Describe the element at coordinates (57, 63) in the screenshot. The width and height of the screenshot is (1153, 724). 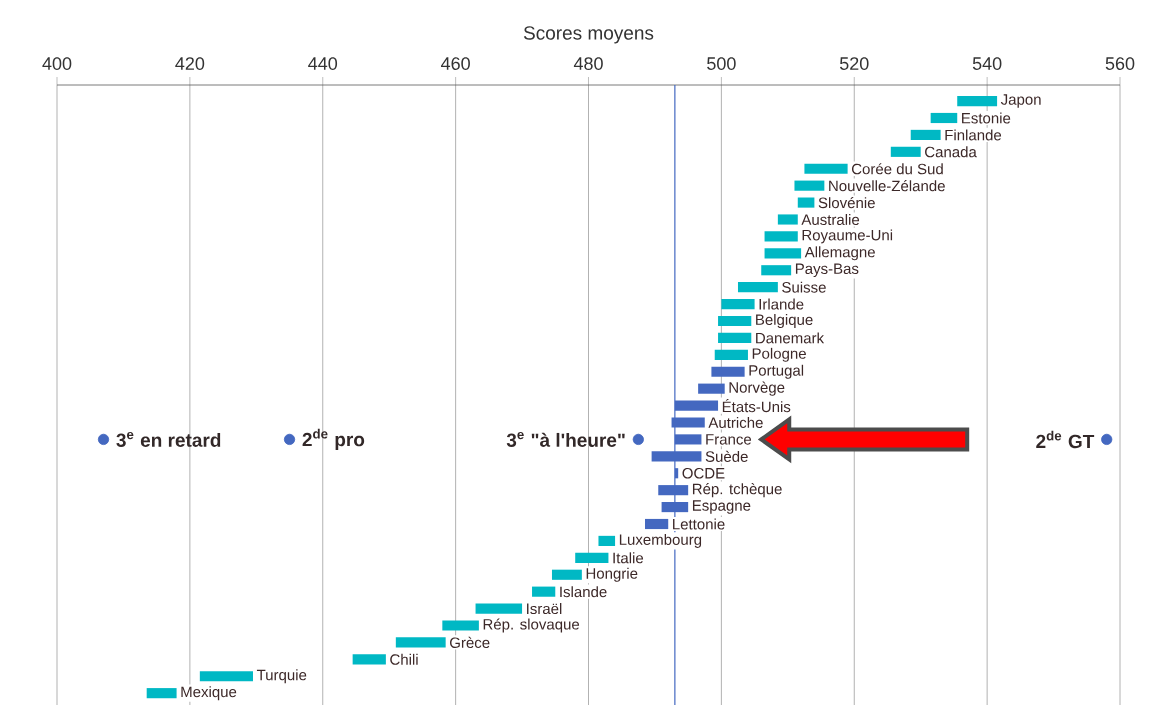
I see `x-tick-label: 400` at that location.